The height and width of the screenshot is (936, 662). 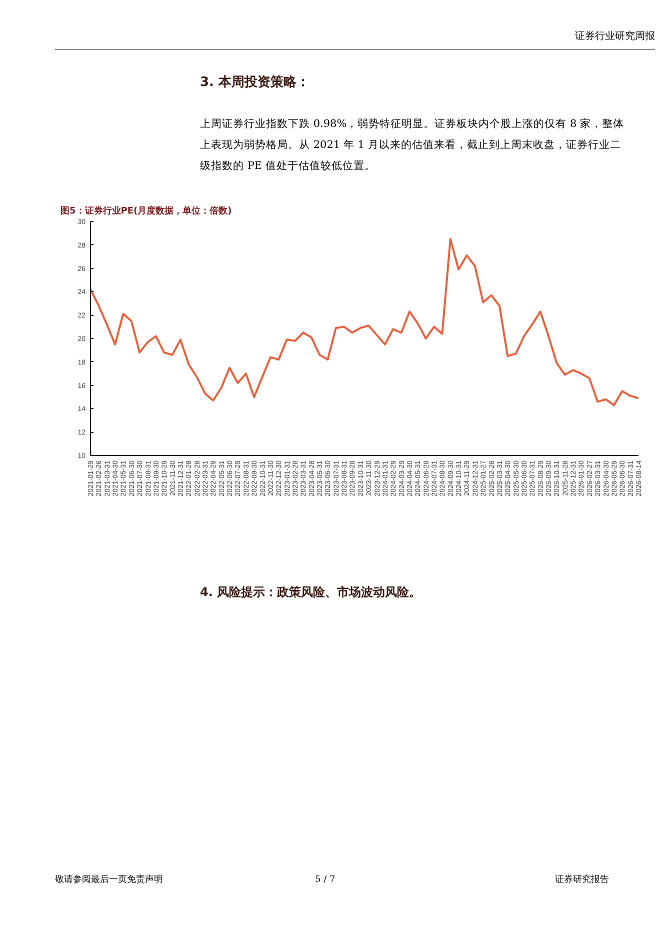 I want to click on text: 5 / 7, so click(x=325, y=880).